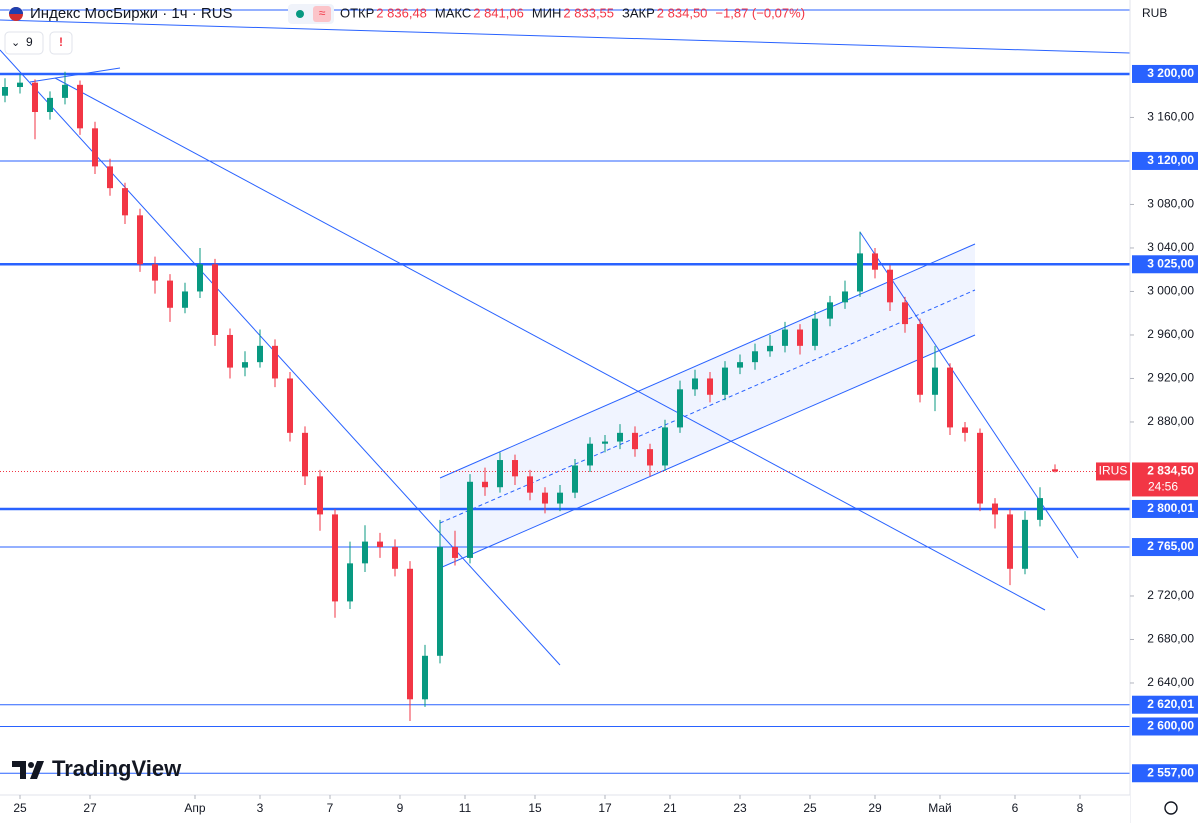 Image resolution: width=1200 pixels, height=823 pixels. Describe the element at coordinates (565, 36) in the screenshot. I see `drawing-line` at that location.